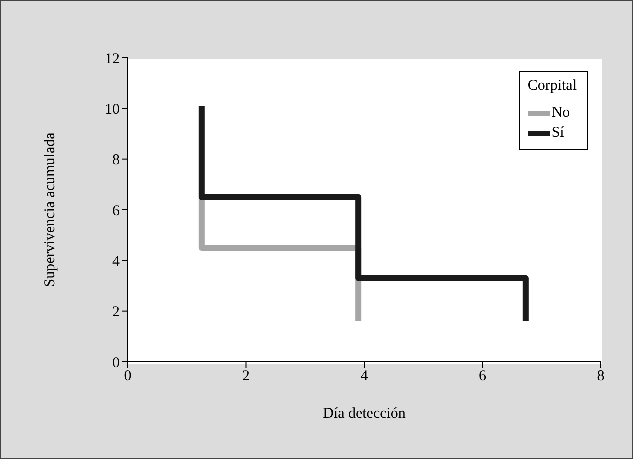  What do you see at coordinates (246, 376) in the screenshot?
I see `x-tick-label: 2` at bounding box center [246, 376].